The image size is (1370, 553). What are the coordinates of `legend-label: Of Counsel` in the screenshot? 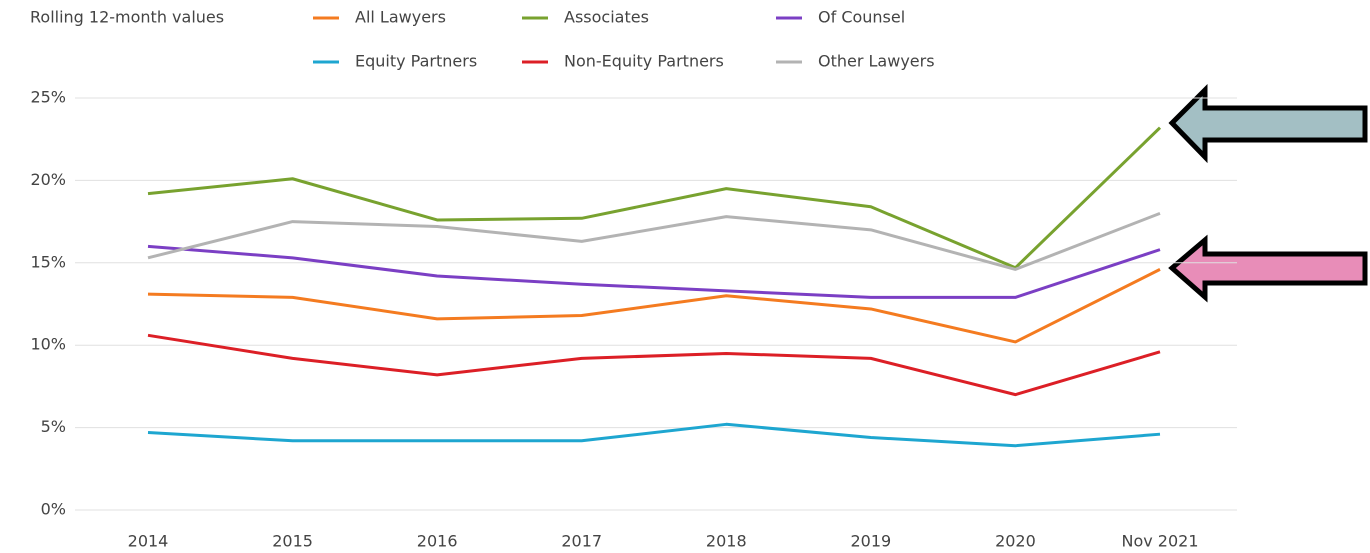 It's located at (861, 17).